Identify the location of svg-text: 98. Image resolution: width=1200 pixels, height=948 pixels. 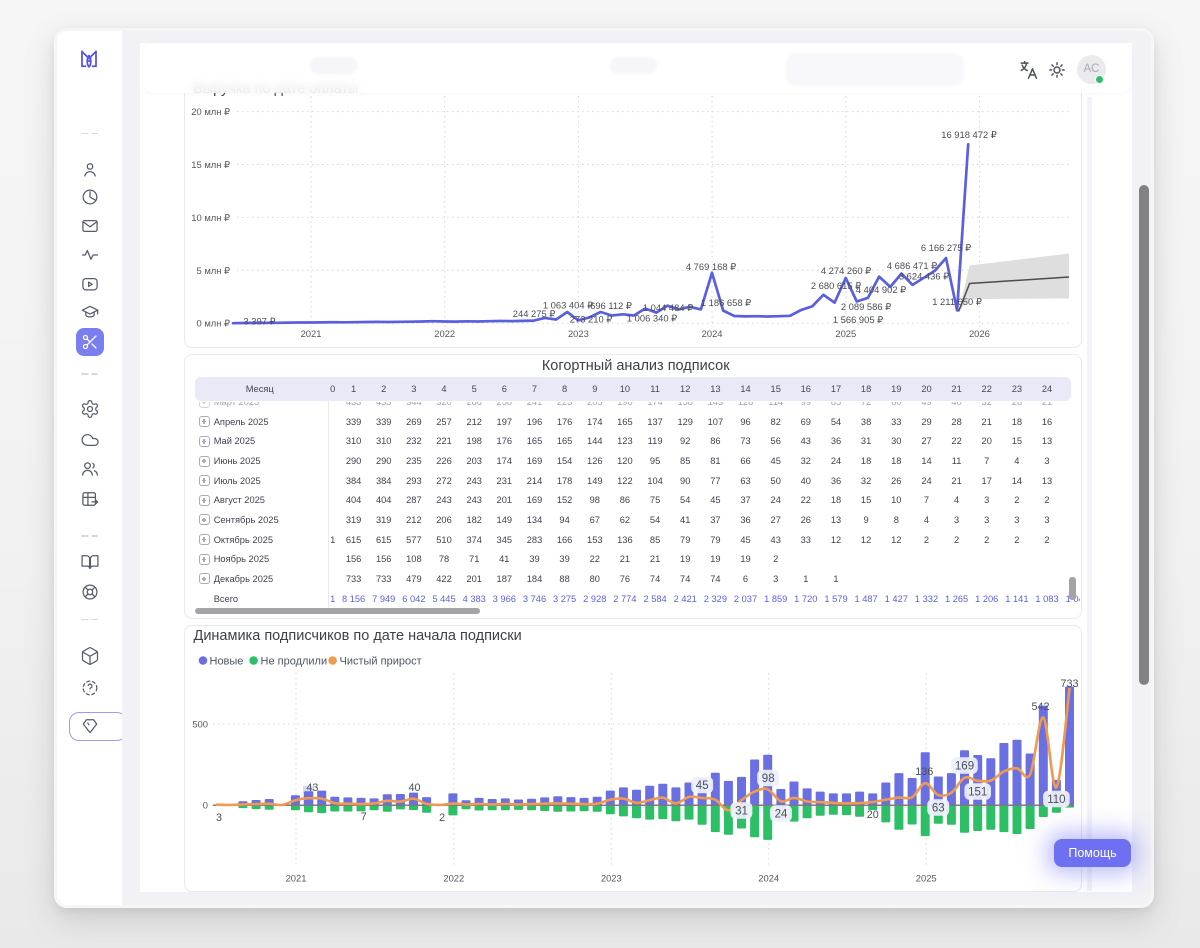
(768, 779).